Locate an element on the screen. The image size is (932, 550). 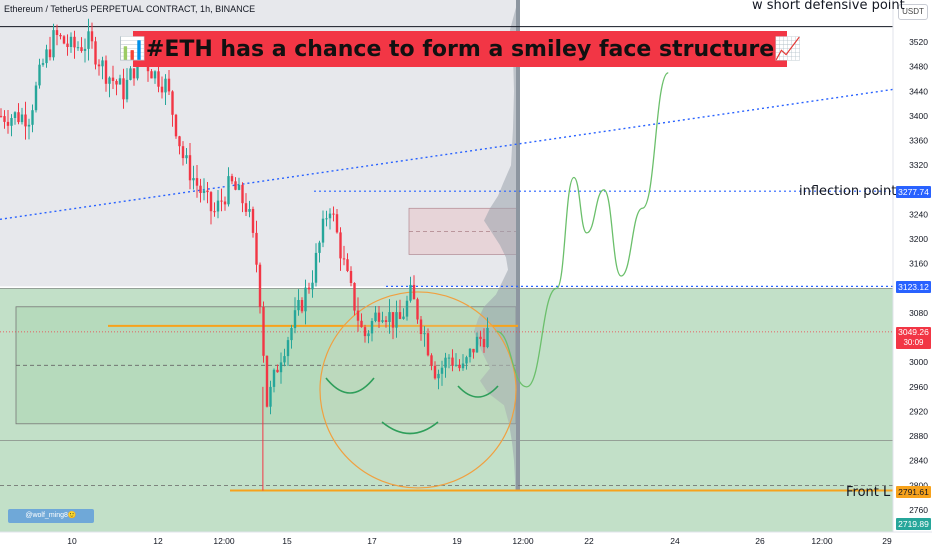
current-price: 3049.26 is located at coordinates (913, 332).